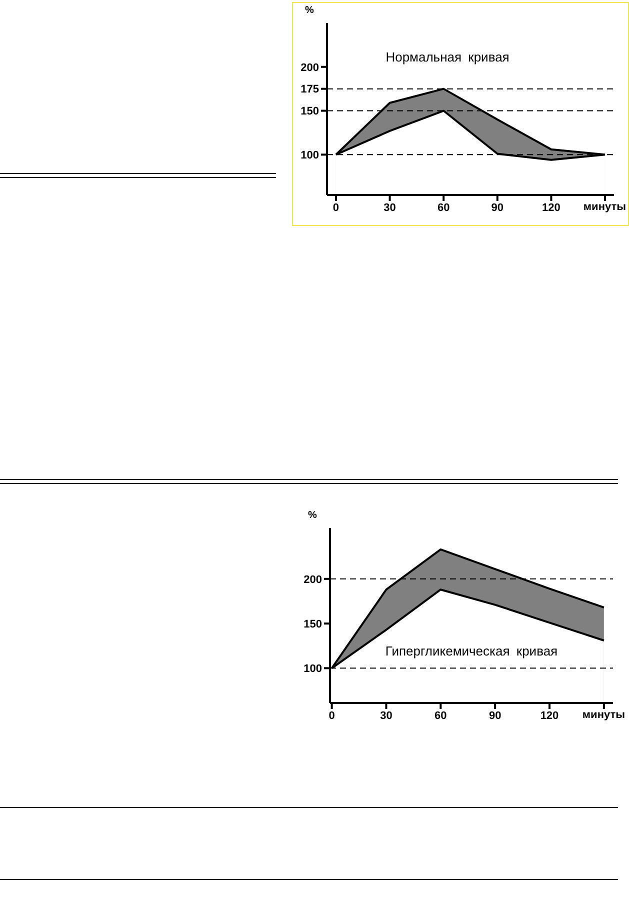  What do you see at coordinates (309, 90) in the screenshot?
I see `y-tick-label: 175` at bounding box center [309, 90].